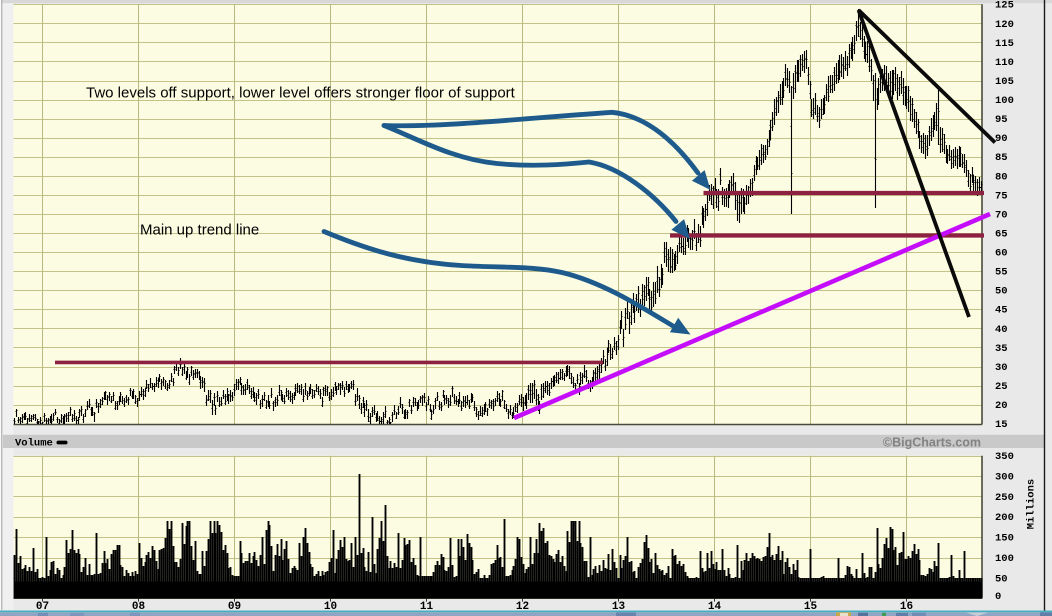  I want to click on svg-text: 300, so click(1004, 478).